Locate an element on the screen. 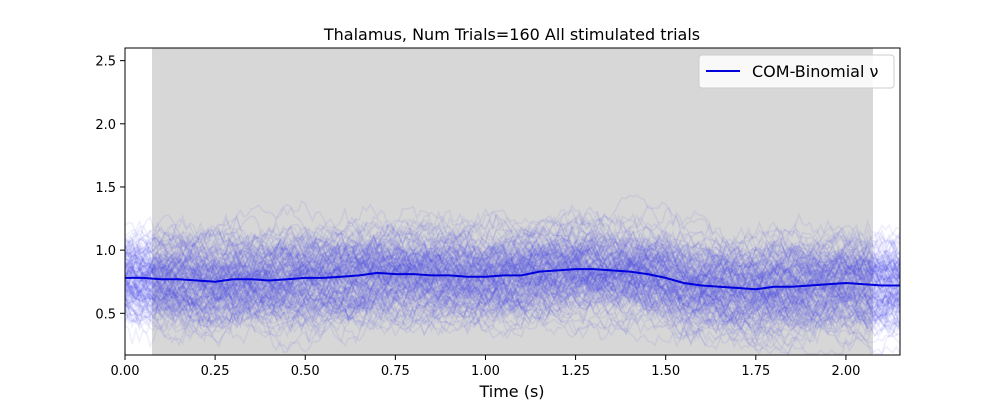 The image size is (1000, 400). y-tick-label: 1.5 is located at coordinates (105, 188).